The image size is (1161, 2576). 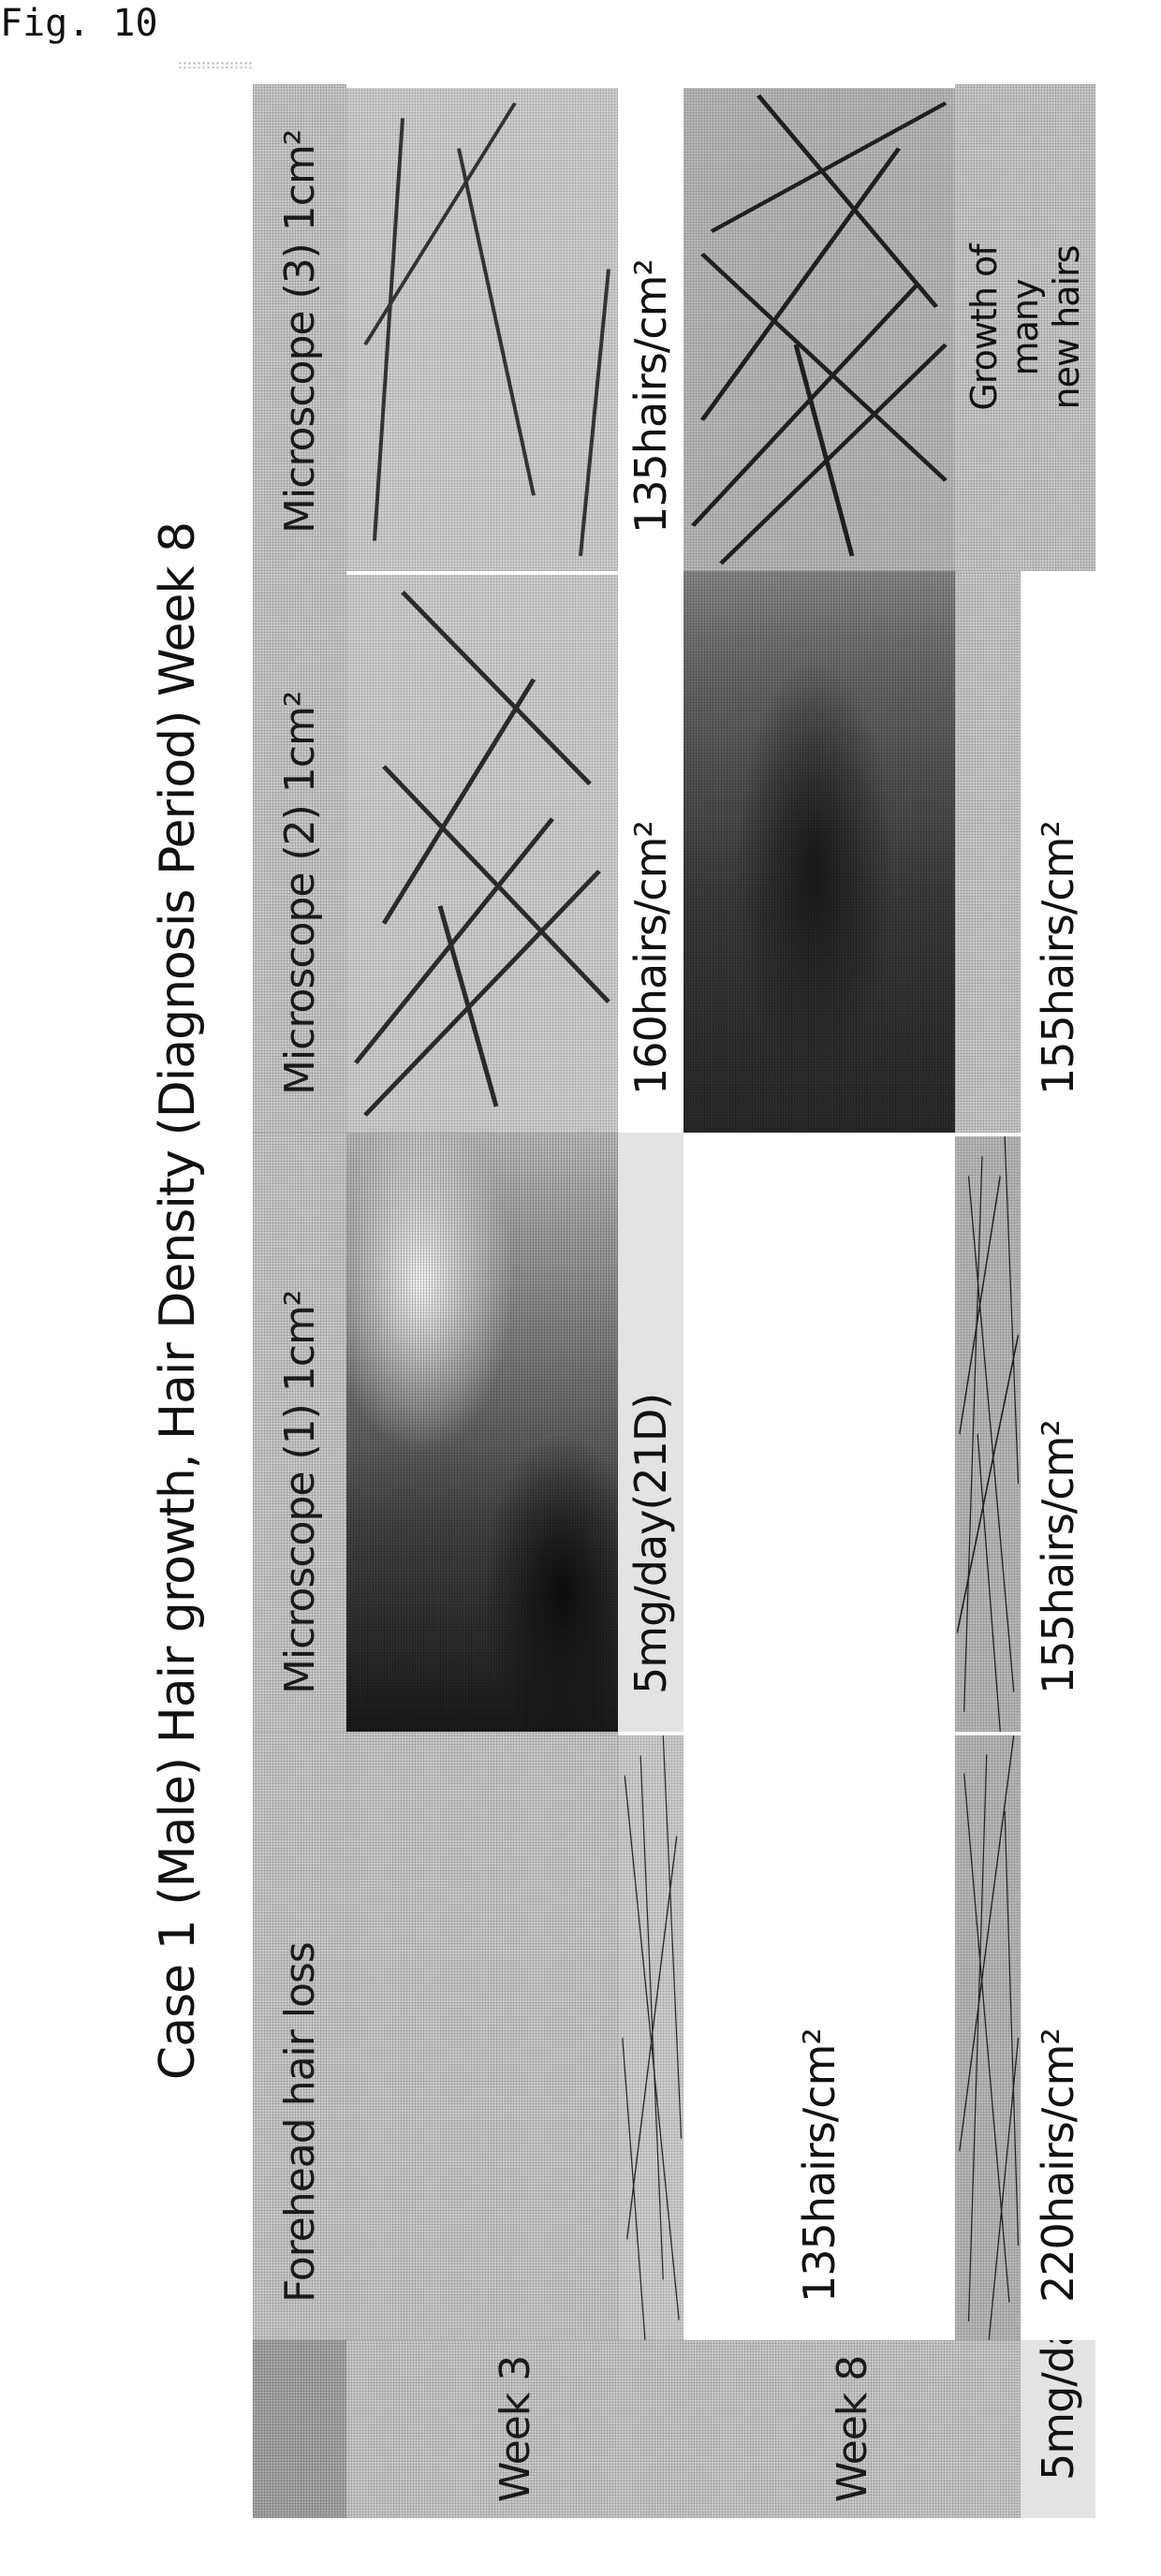 What do you see at coordinates (819, 1432) in the screenshot?
I see `week3-note-value` at bounding box center [819, 1432].